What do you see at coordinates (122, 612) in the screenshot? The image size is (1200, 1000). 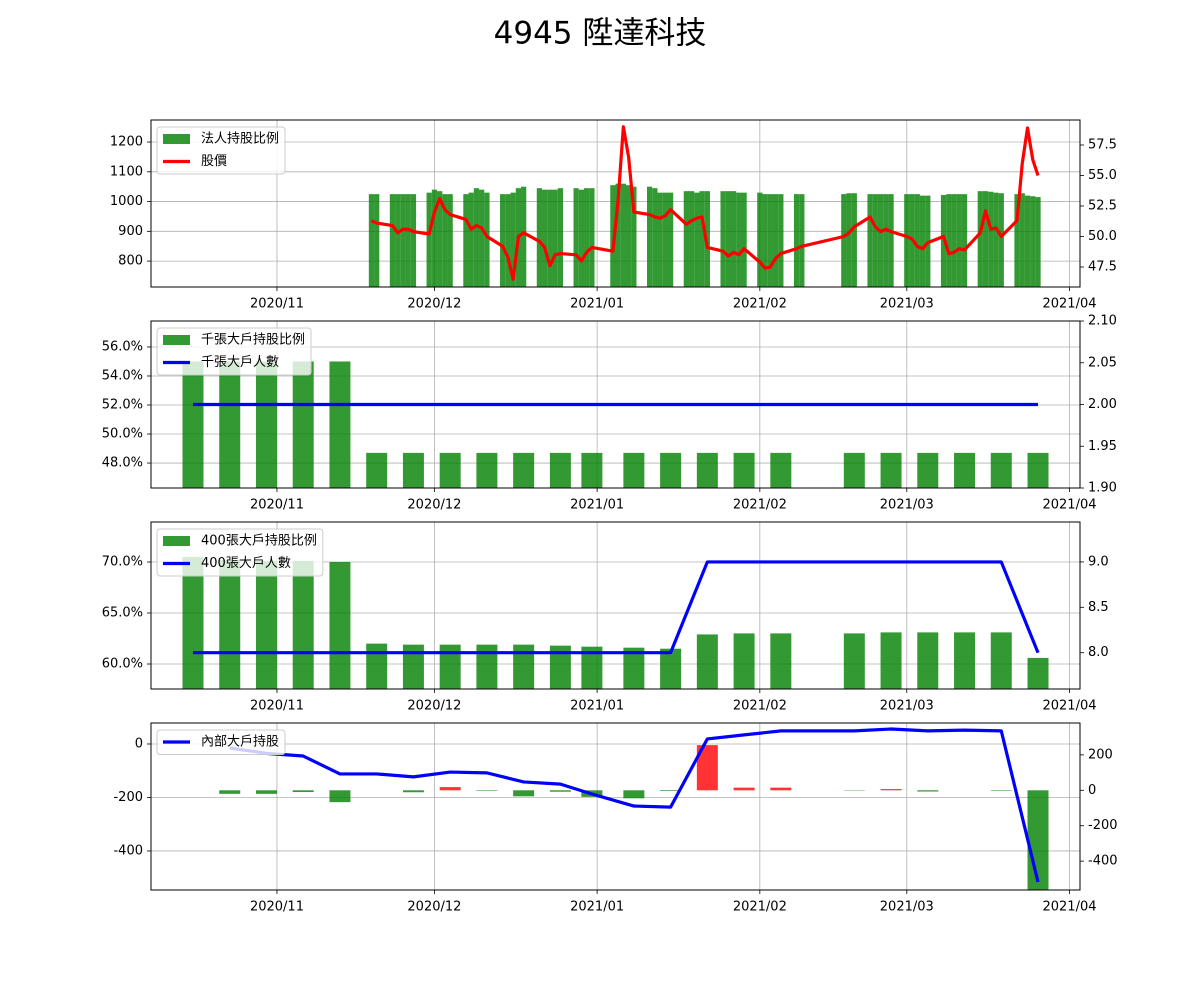 I see `y-tick-label: 65.0%` at bounding box center [122, 612].